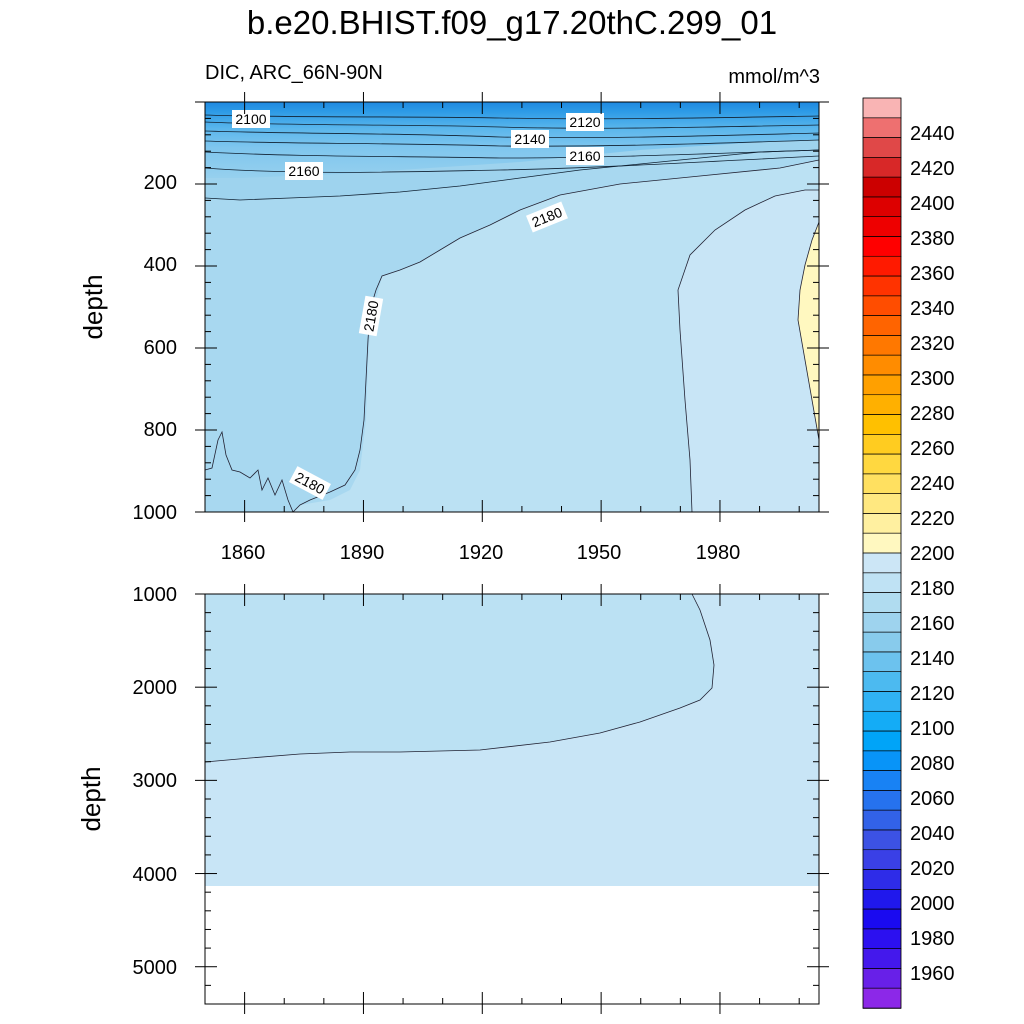  What do you see at coordinates (155, 595) in the screenshot?
I see `lower-y-tick-label: 1000` at bounding box center [155, 595].